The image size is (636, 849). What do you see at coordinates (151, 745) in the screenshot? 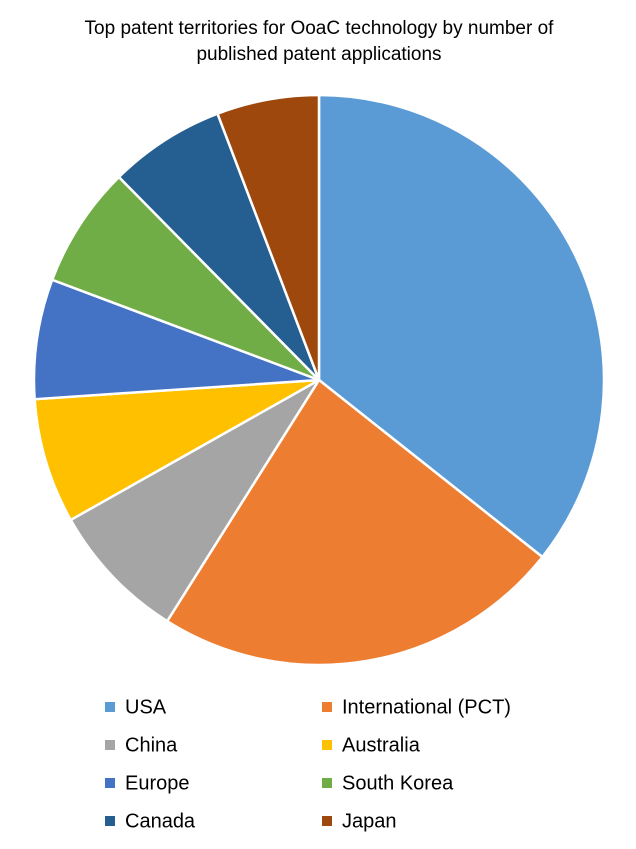
I see `legend-label: China` at bounding box center [151, 745].